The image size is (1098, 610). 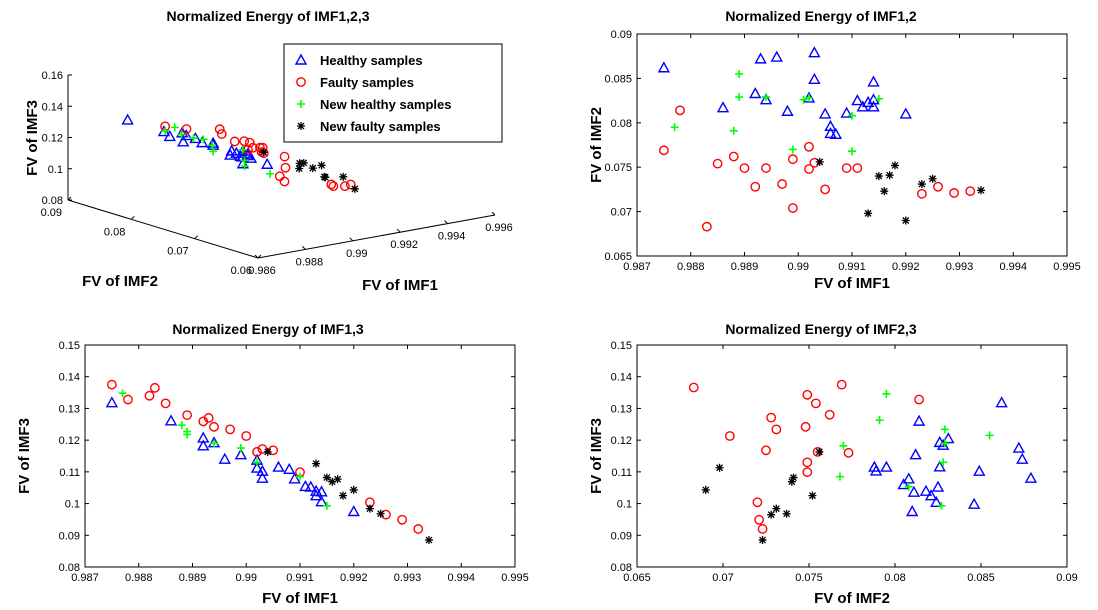 What do you see at coordinates (163, 229) in the screenshot?
I see `y-axis` at bounding box center [163, 229].